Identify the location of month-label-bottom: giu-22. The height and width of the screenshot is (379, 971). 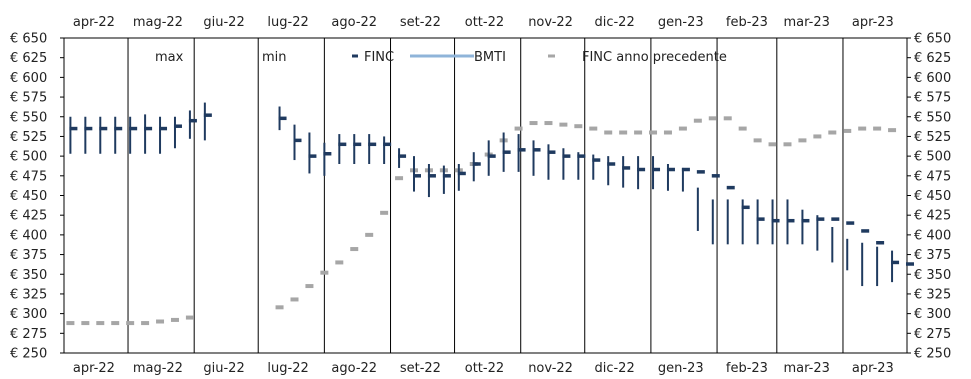
(223, 368).